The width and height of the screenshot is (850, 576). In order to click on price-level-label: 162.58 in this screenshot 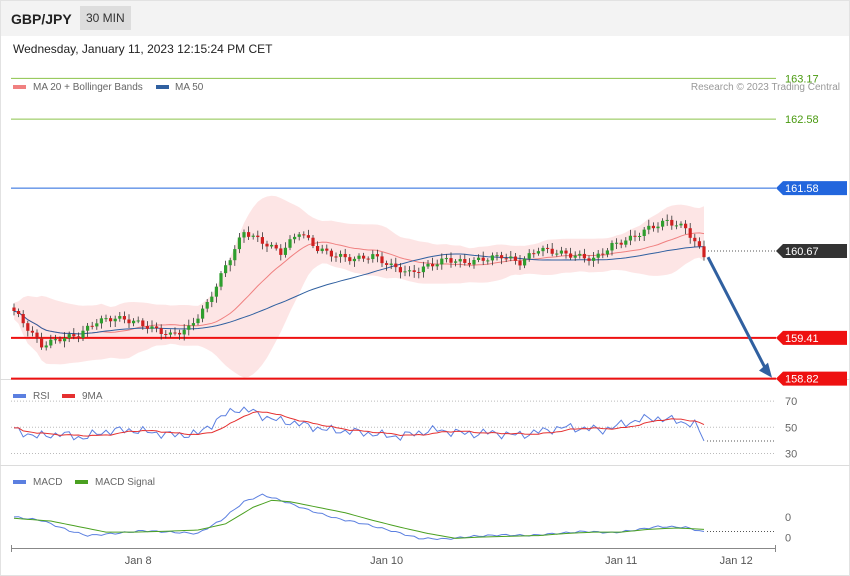, I will do `click(802, 120)`.